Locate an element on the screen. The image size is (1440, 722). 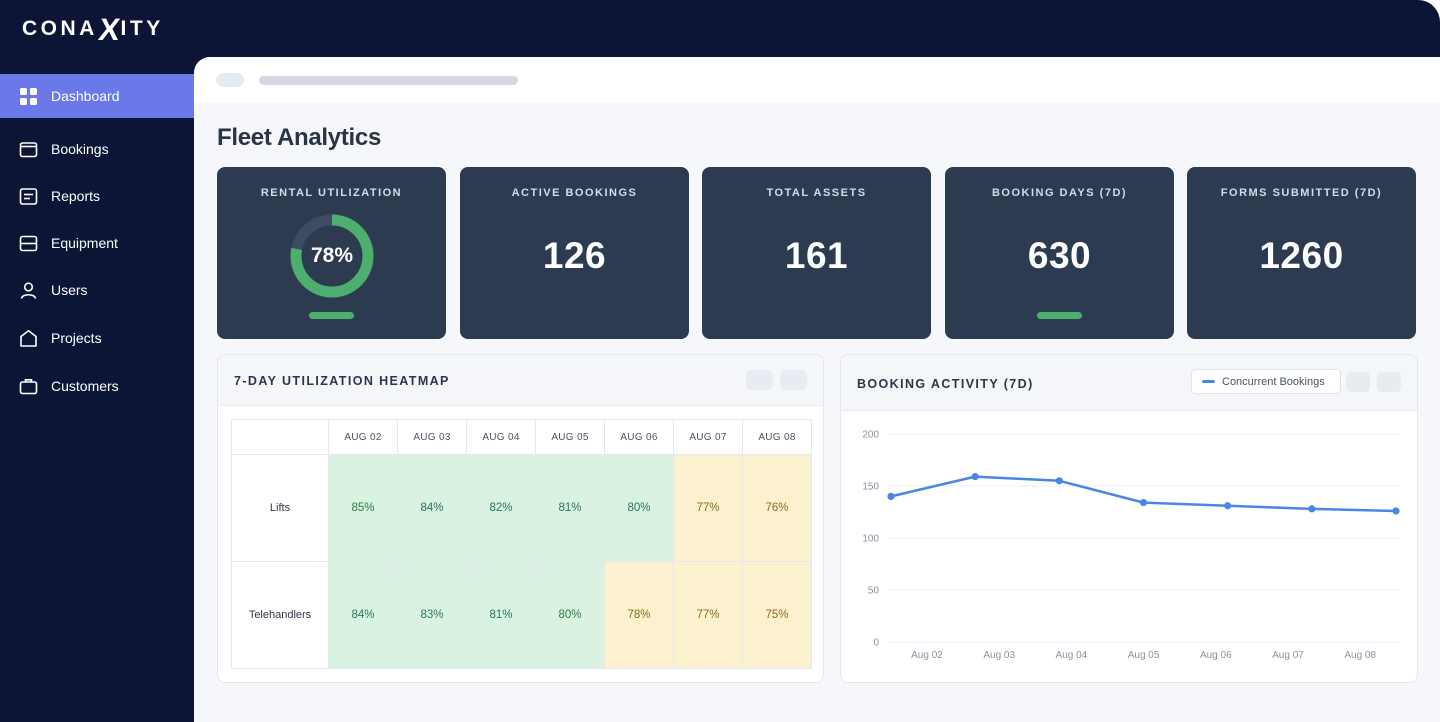
sidebar-item-bookings: Bookings is located at coordinates (97, 149).